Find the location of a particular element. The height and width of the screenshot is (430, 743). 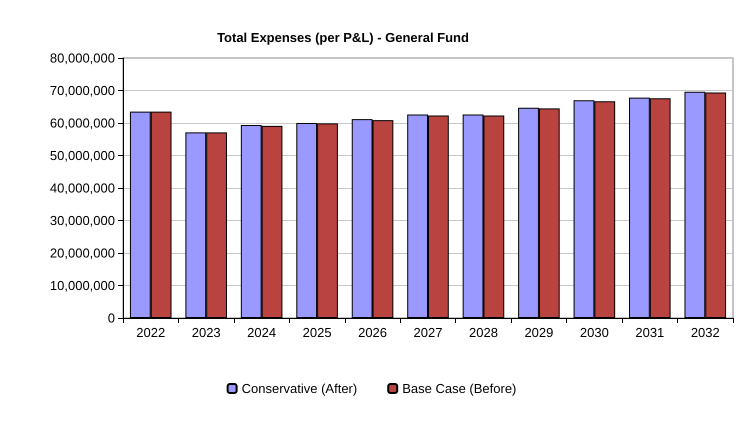

legend-label: Conservative (After) is located at coordinates (300, 388).